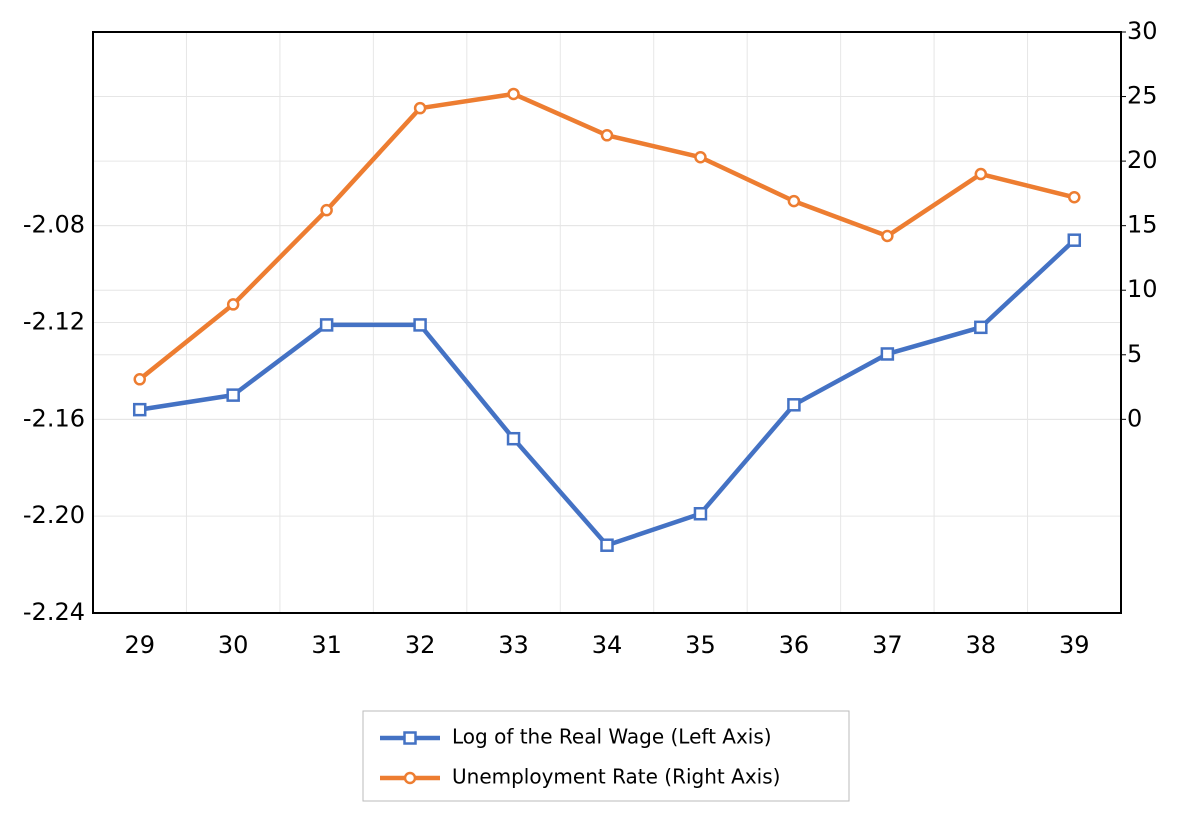  Describe the element at coordinates (1142, 160) in the screenshot. I see `y2-tick-label: 20` at that location.